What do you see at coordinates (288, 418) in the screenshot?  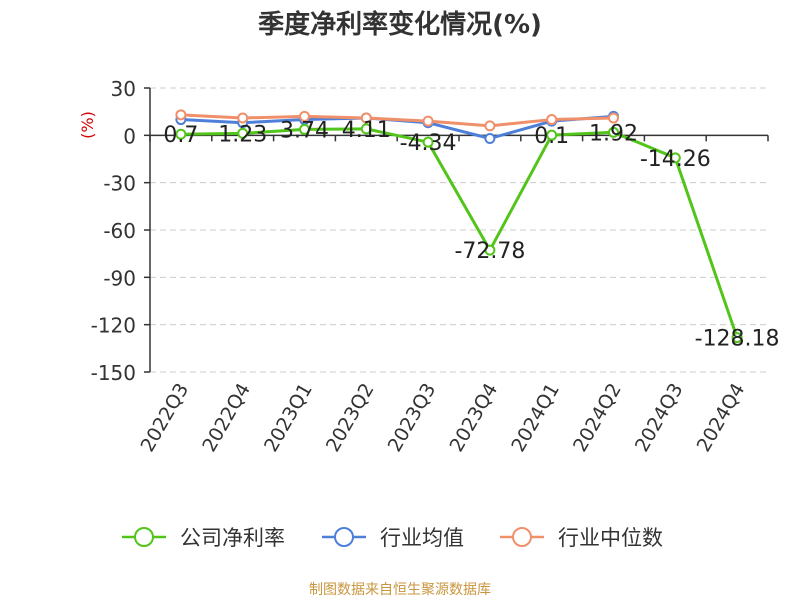 I see `x-tick-label: 2023Q1` at bounding box center [288, 418].